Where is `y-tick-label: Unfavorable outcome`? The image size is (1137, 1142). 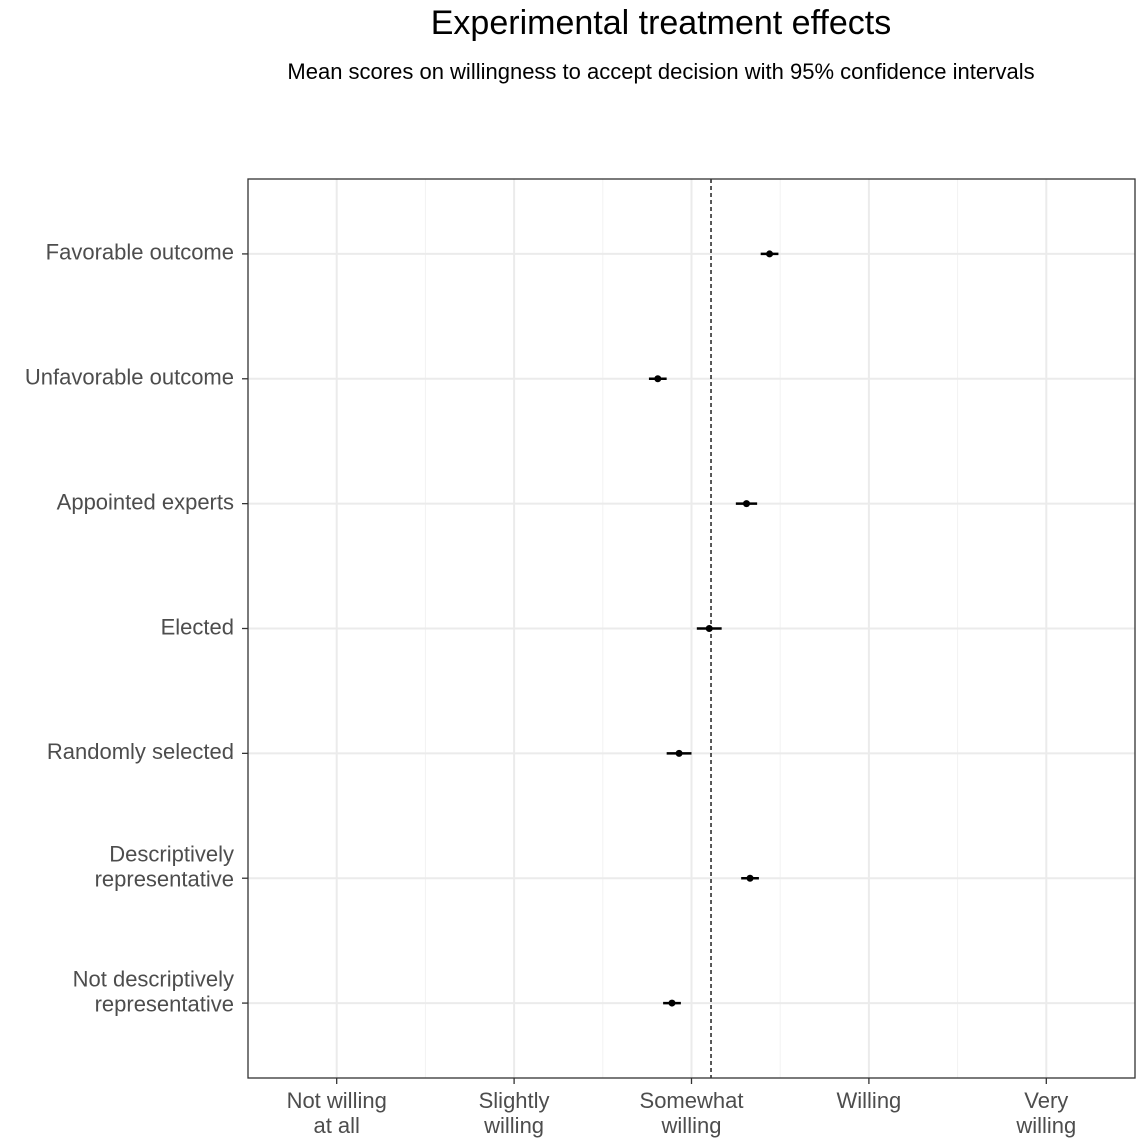
y-tick-label: Unfavorable outcome is located at coordinates (129, 377).